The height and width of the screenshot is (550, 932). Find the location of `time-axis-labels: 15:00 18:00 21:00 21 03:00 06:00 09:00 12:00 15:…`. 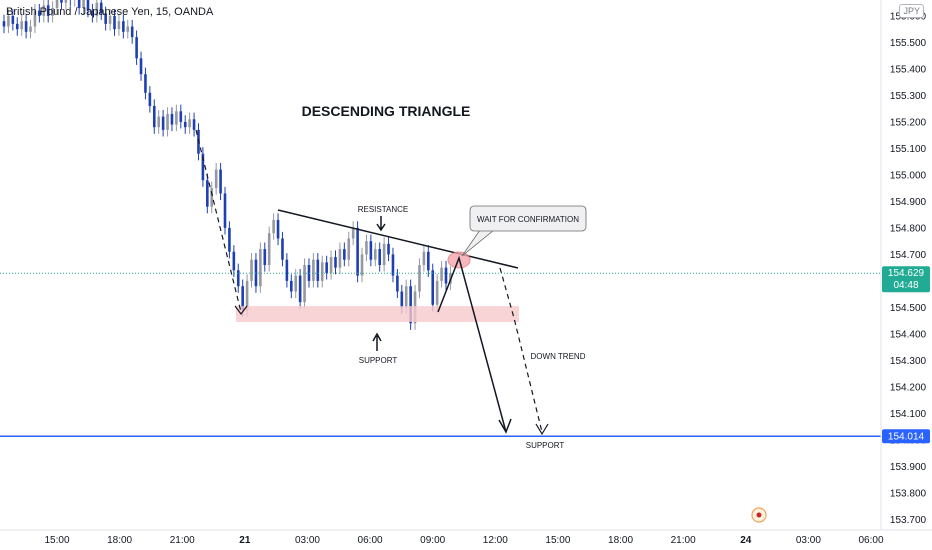

time-axis-labels: 15:00 18:00 21:00 21 03:00 06:00 09:00 12:00 15:… is located at coordinates (463, 540).